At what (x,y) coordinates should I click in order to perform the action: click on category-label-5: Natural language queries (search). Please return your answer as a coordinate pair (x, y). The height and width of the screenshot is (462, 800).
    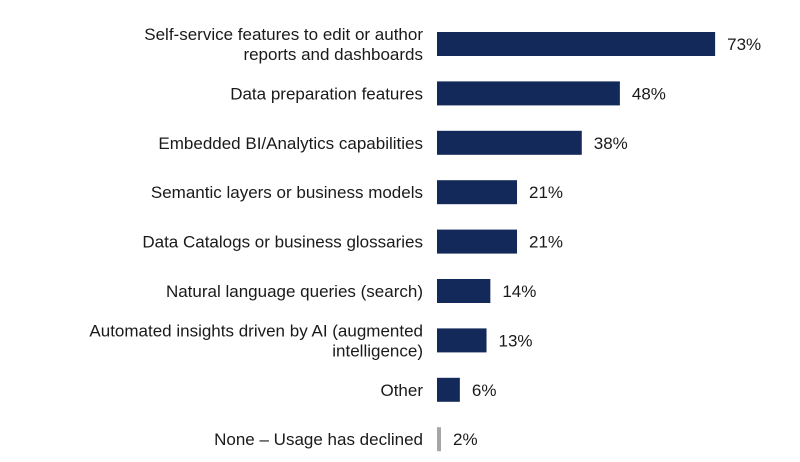
    Looking at the image, I should click on (294, 291).